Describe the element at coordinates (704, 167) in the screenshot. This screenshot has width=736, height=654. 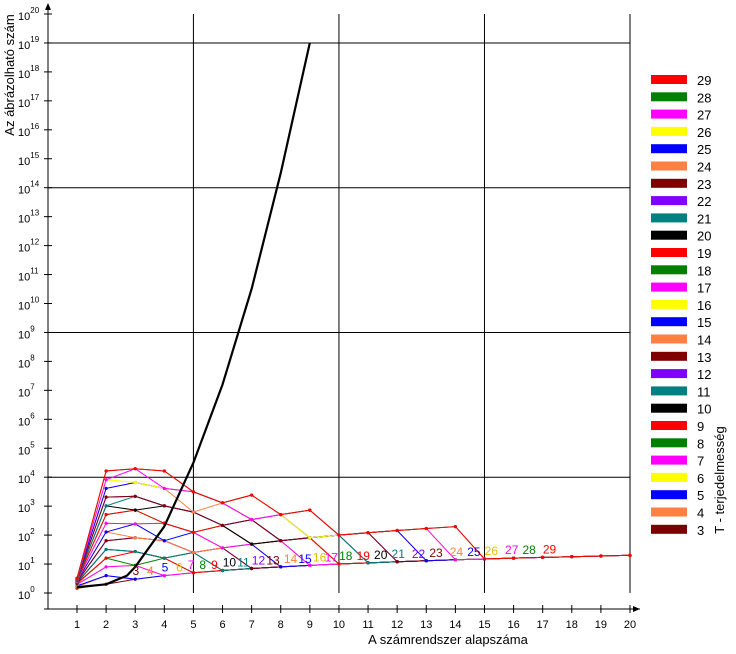
I see `legend-label-24: 24` at that location.